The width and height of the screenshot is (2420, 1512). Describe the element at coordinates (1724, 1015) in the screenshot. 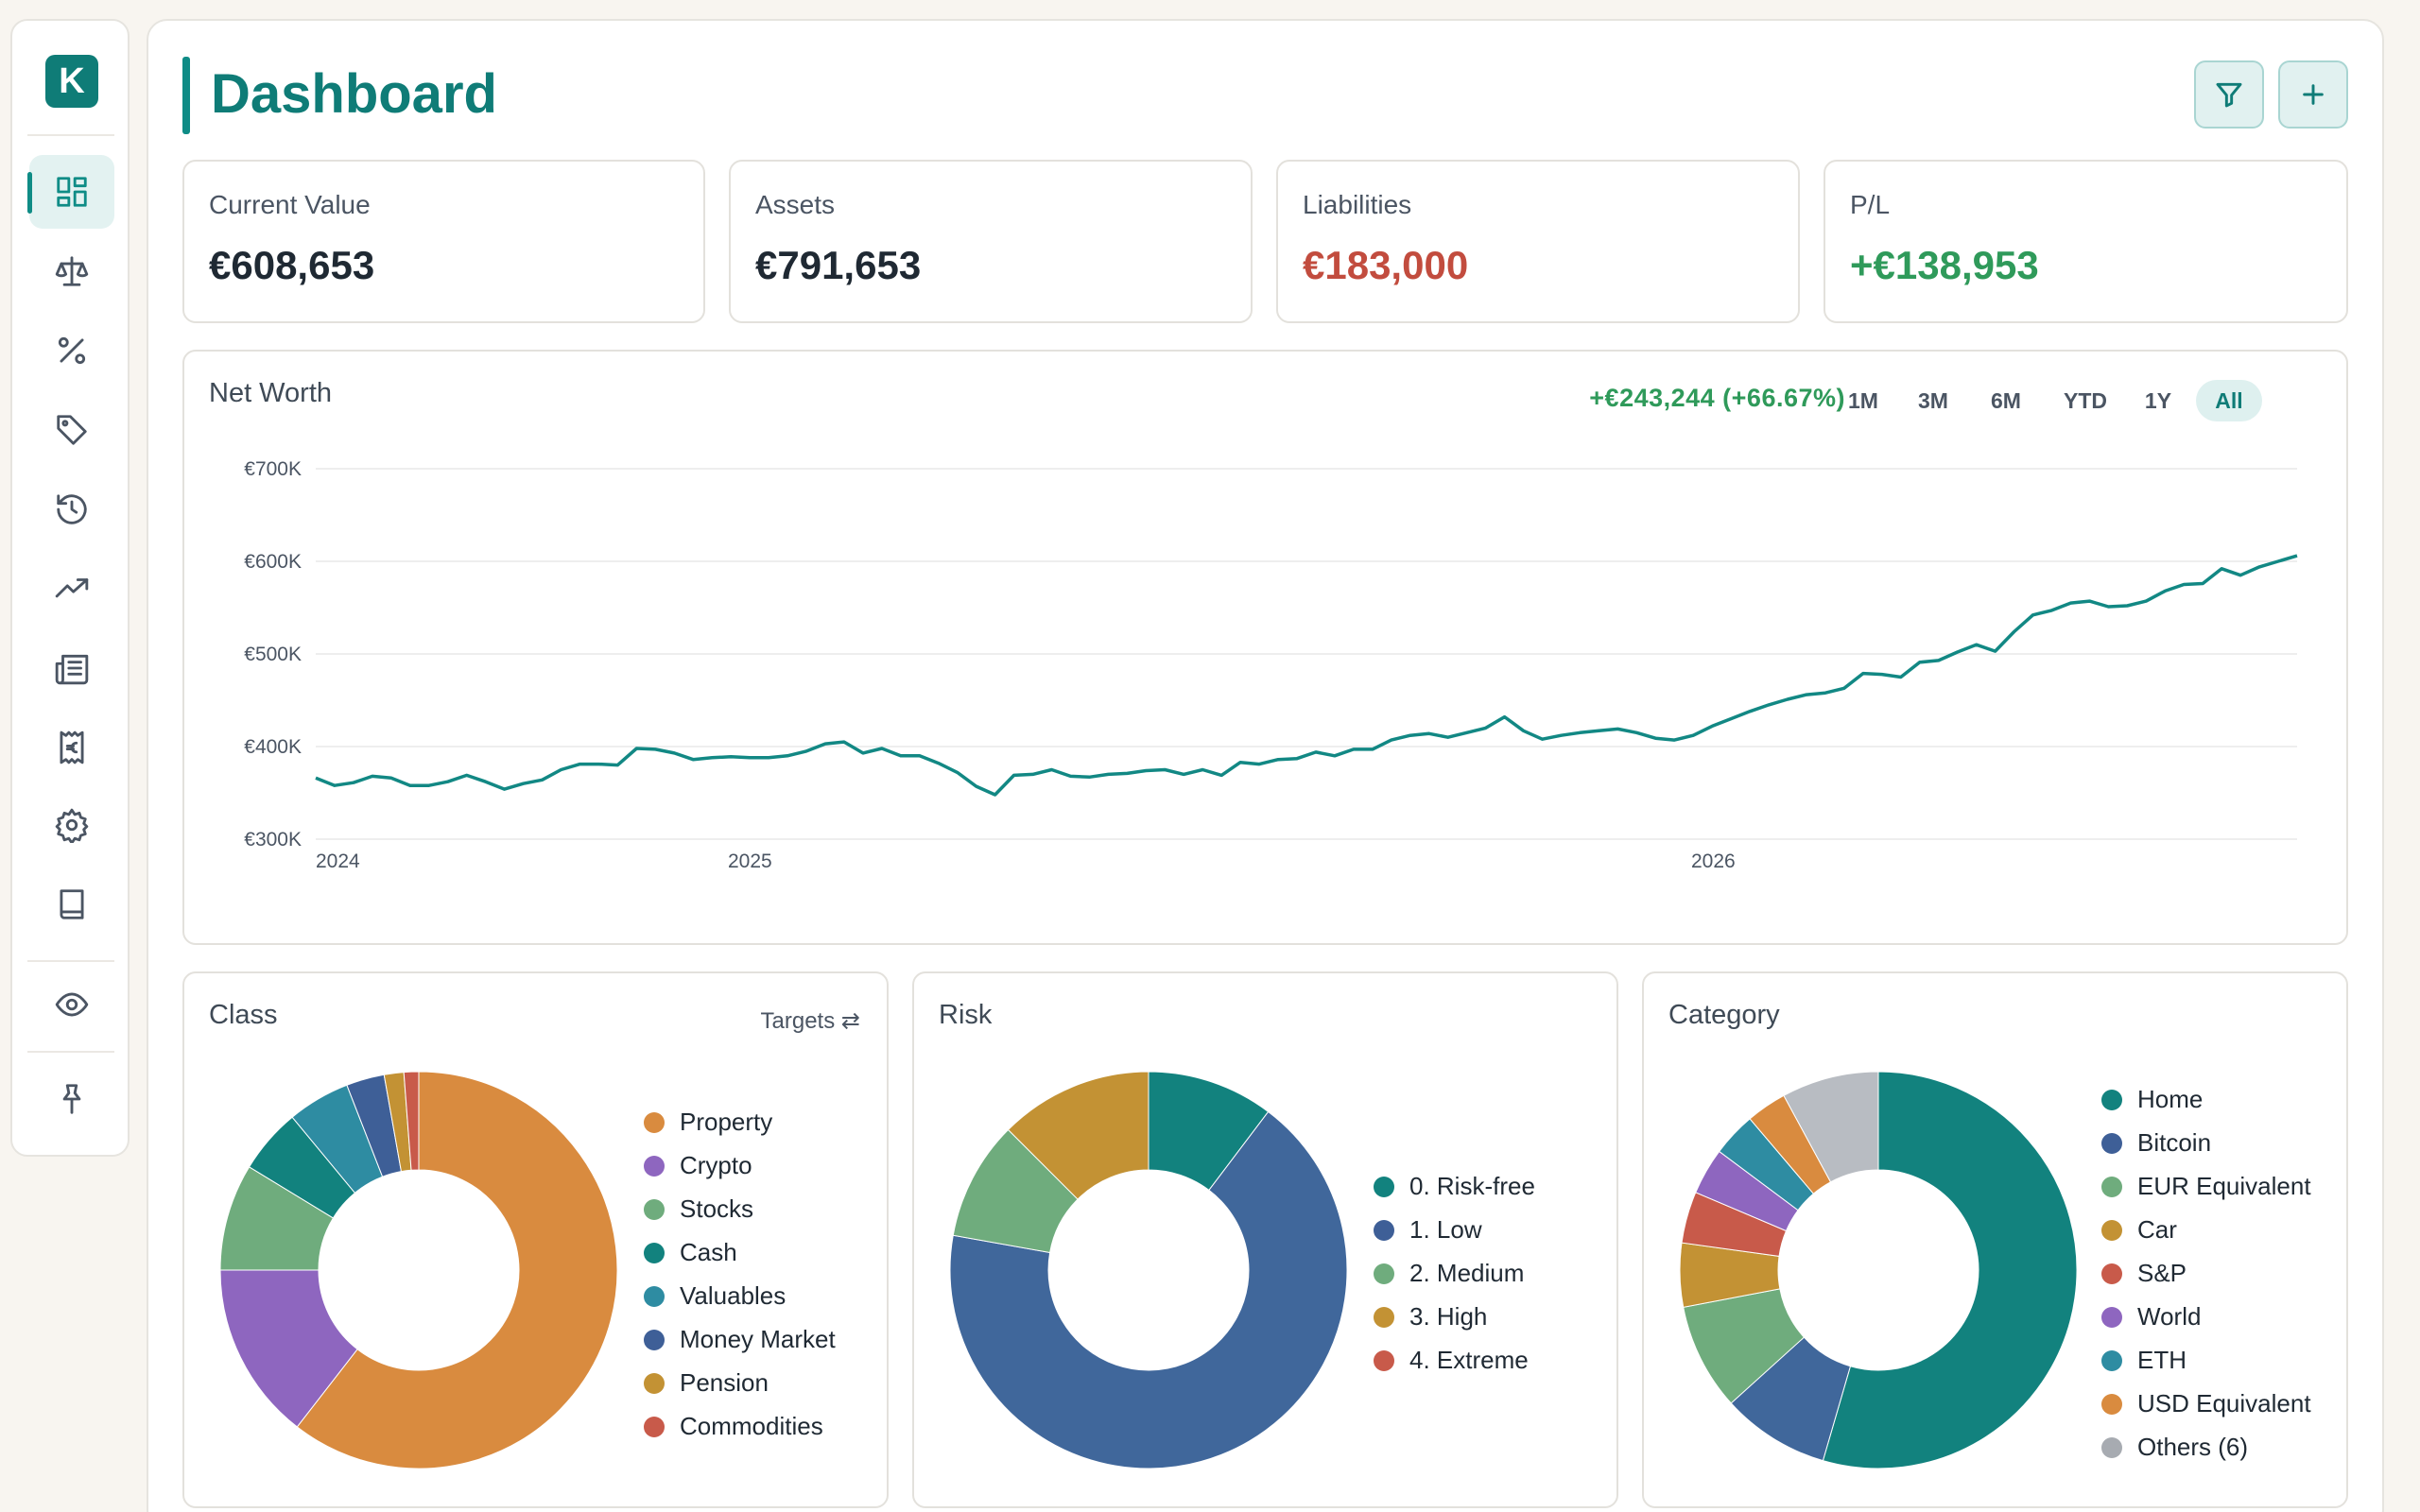

I see `category-title: Category` at that location.